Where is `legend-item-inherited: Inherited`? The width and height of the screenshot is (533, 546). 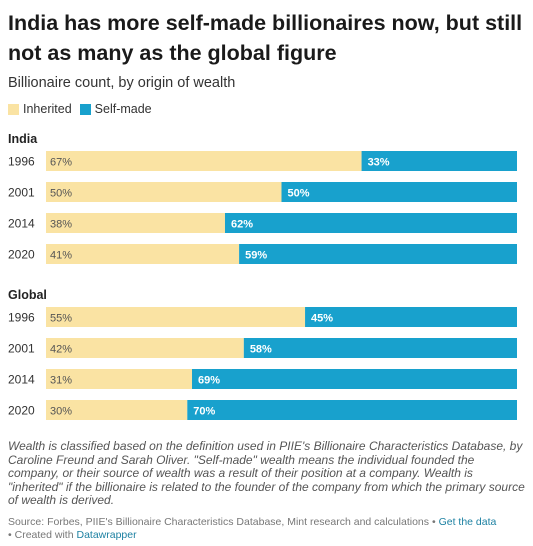
legend-item-inherited: Inherited is located at coordinates (40, 109).